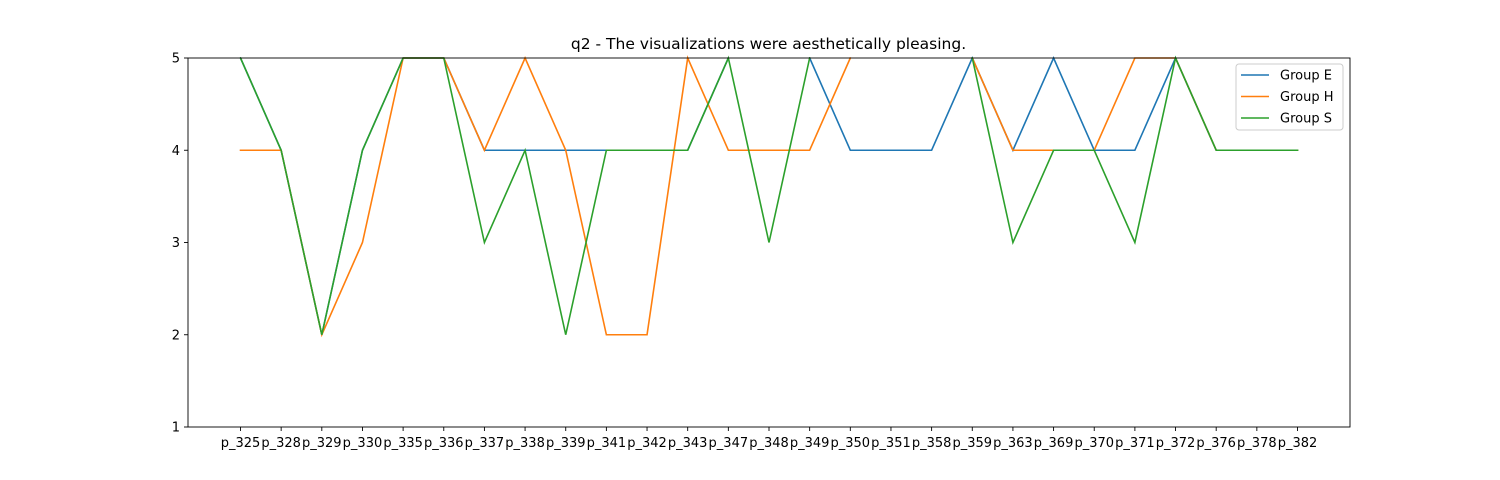 This screenshot has width=1500, height=480. I want to click on x-tick-label: p_330, so click(363, 443).